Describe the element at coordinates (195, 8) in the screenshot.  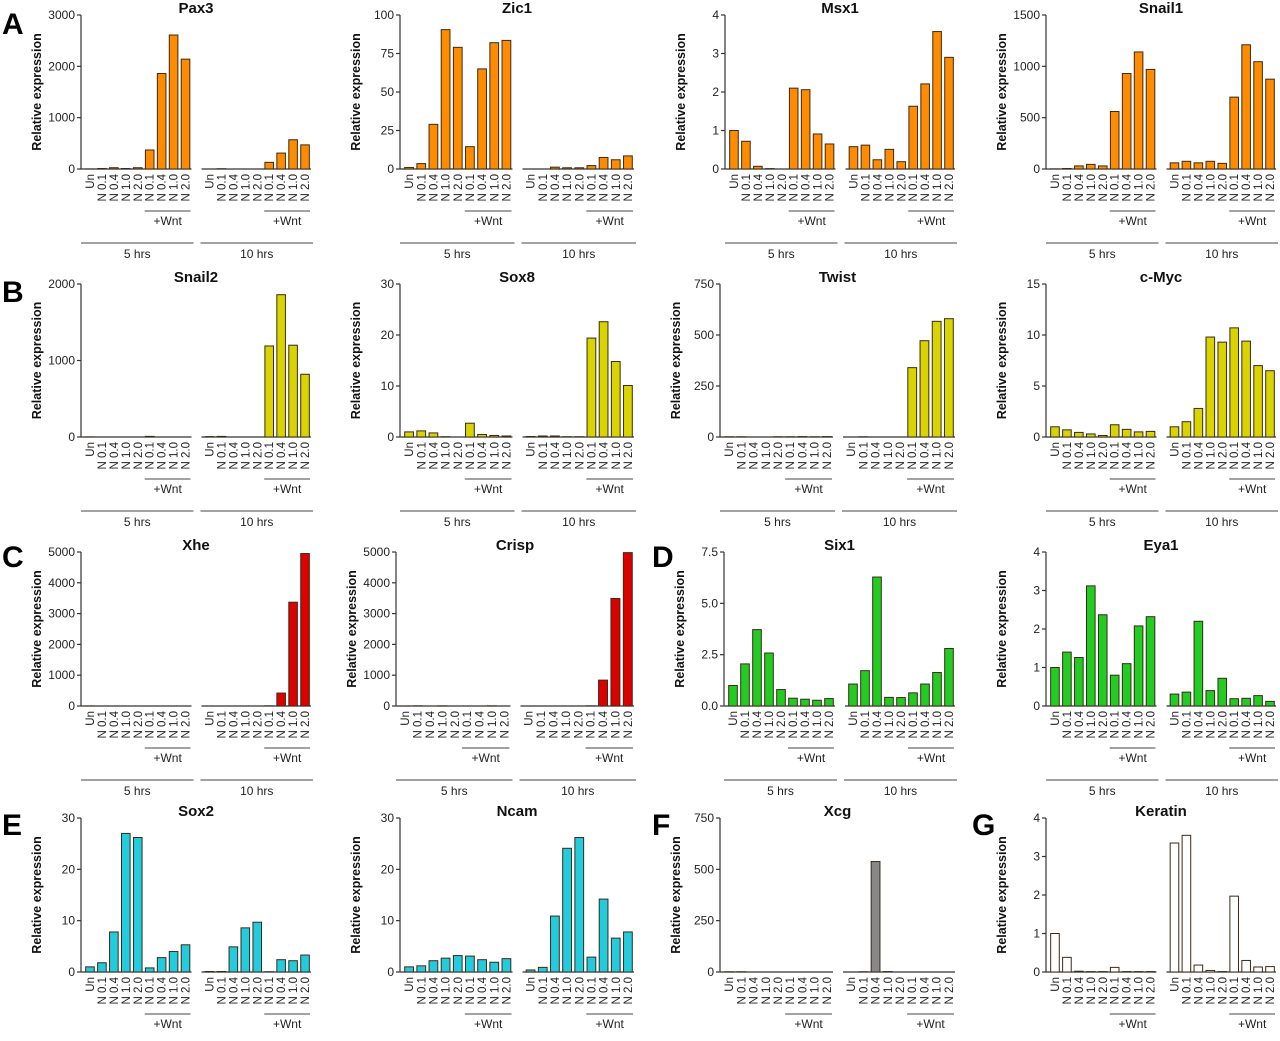
I see `chart-title: Pax3` at that location.